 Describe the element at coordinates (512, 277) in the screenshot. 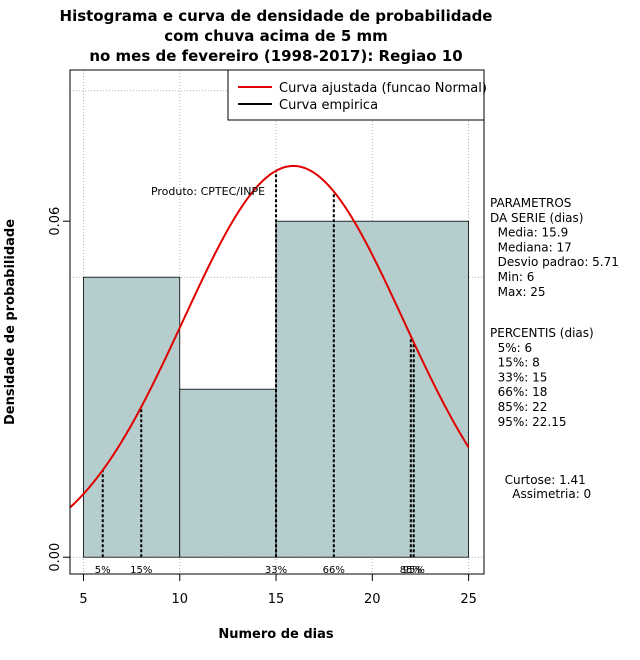

I see `params-line: Min: 6` at that location.